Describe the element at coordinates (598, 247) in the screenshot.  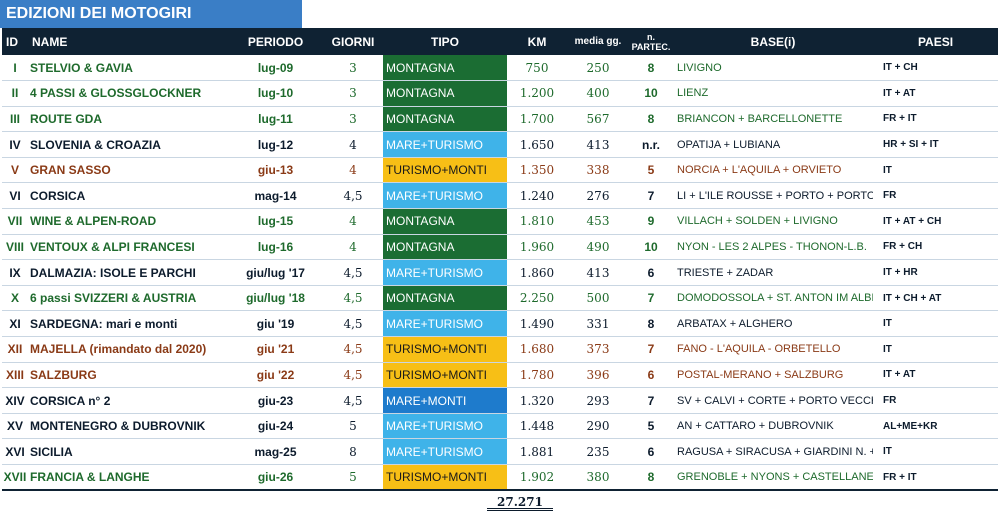
I see `cell-media: 490` at that location.